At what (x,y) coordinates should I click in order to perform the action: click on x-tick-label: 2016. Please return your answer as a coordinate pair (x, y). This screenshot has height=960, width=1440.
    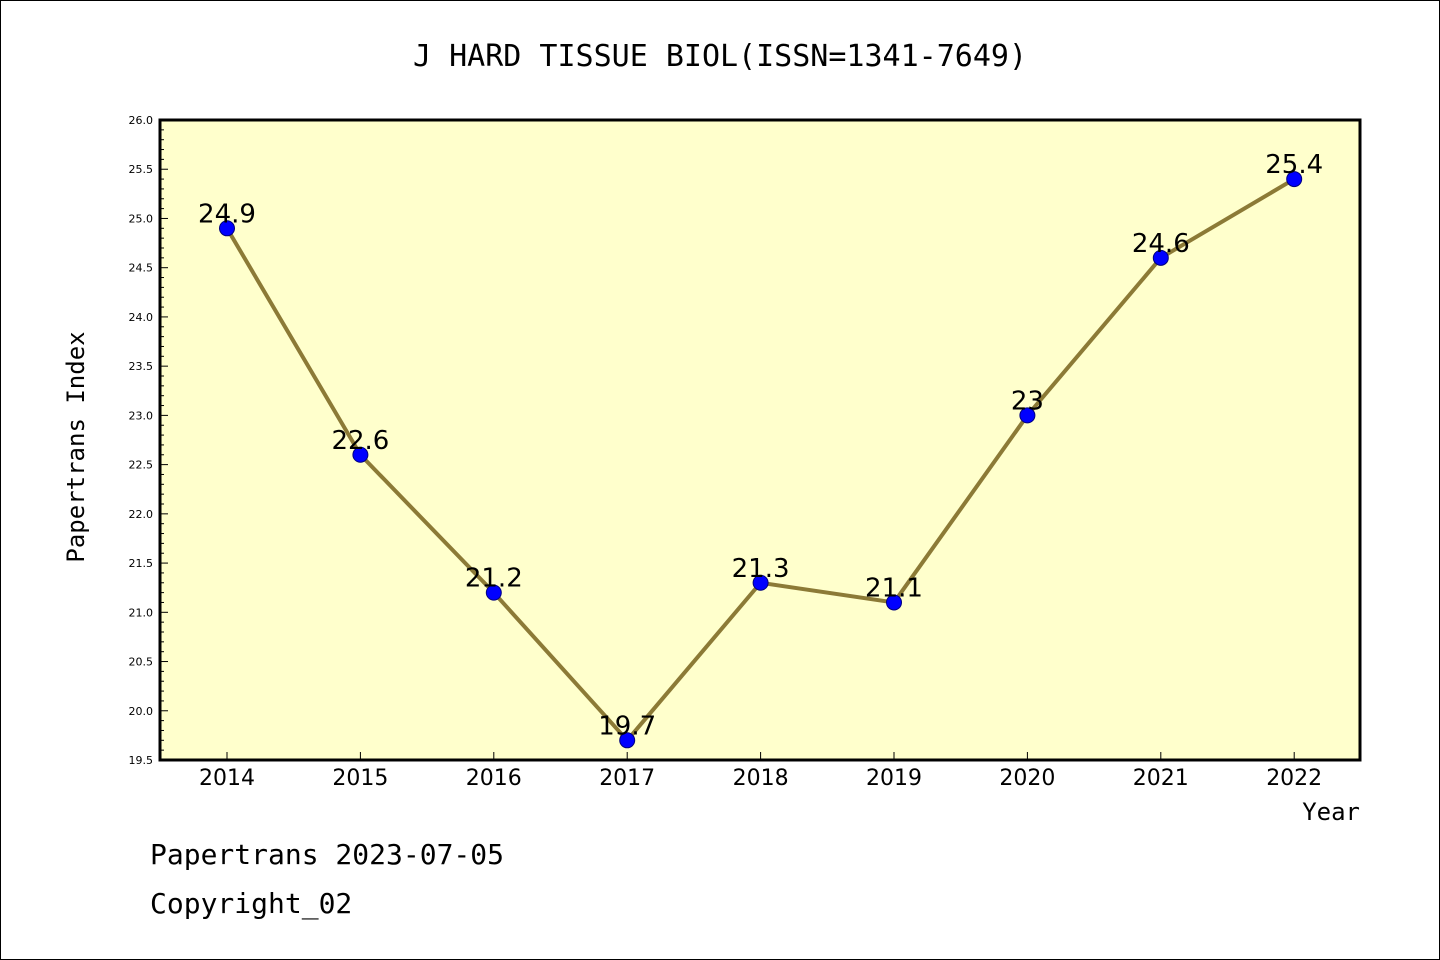
    Looking at the image, I should click on (494, 778).